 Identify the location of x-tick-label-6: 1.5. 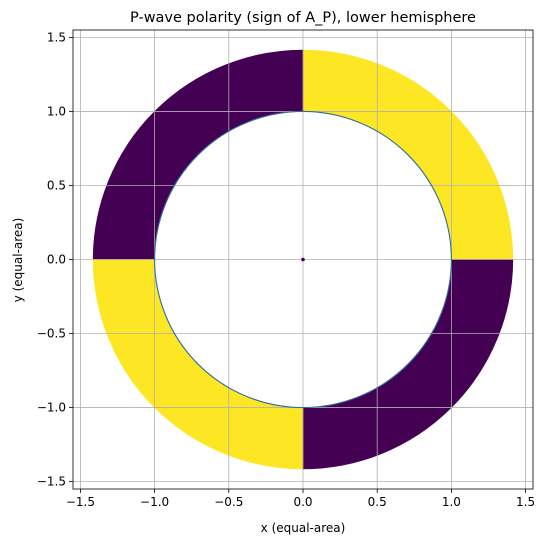
(525, 502).